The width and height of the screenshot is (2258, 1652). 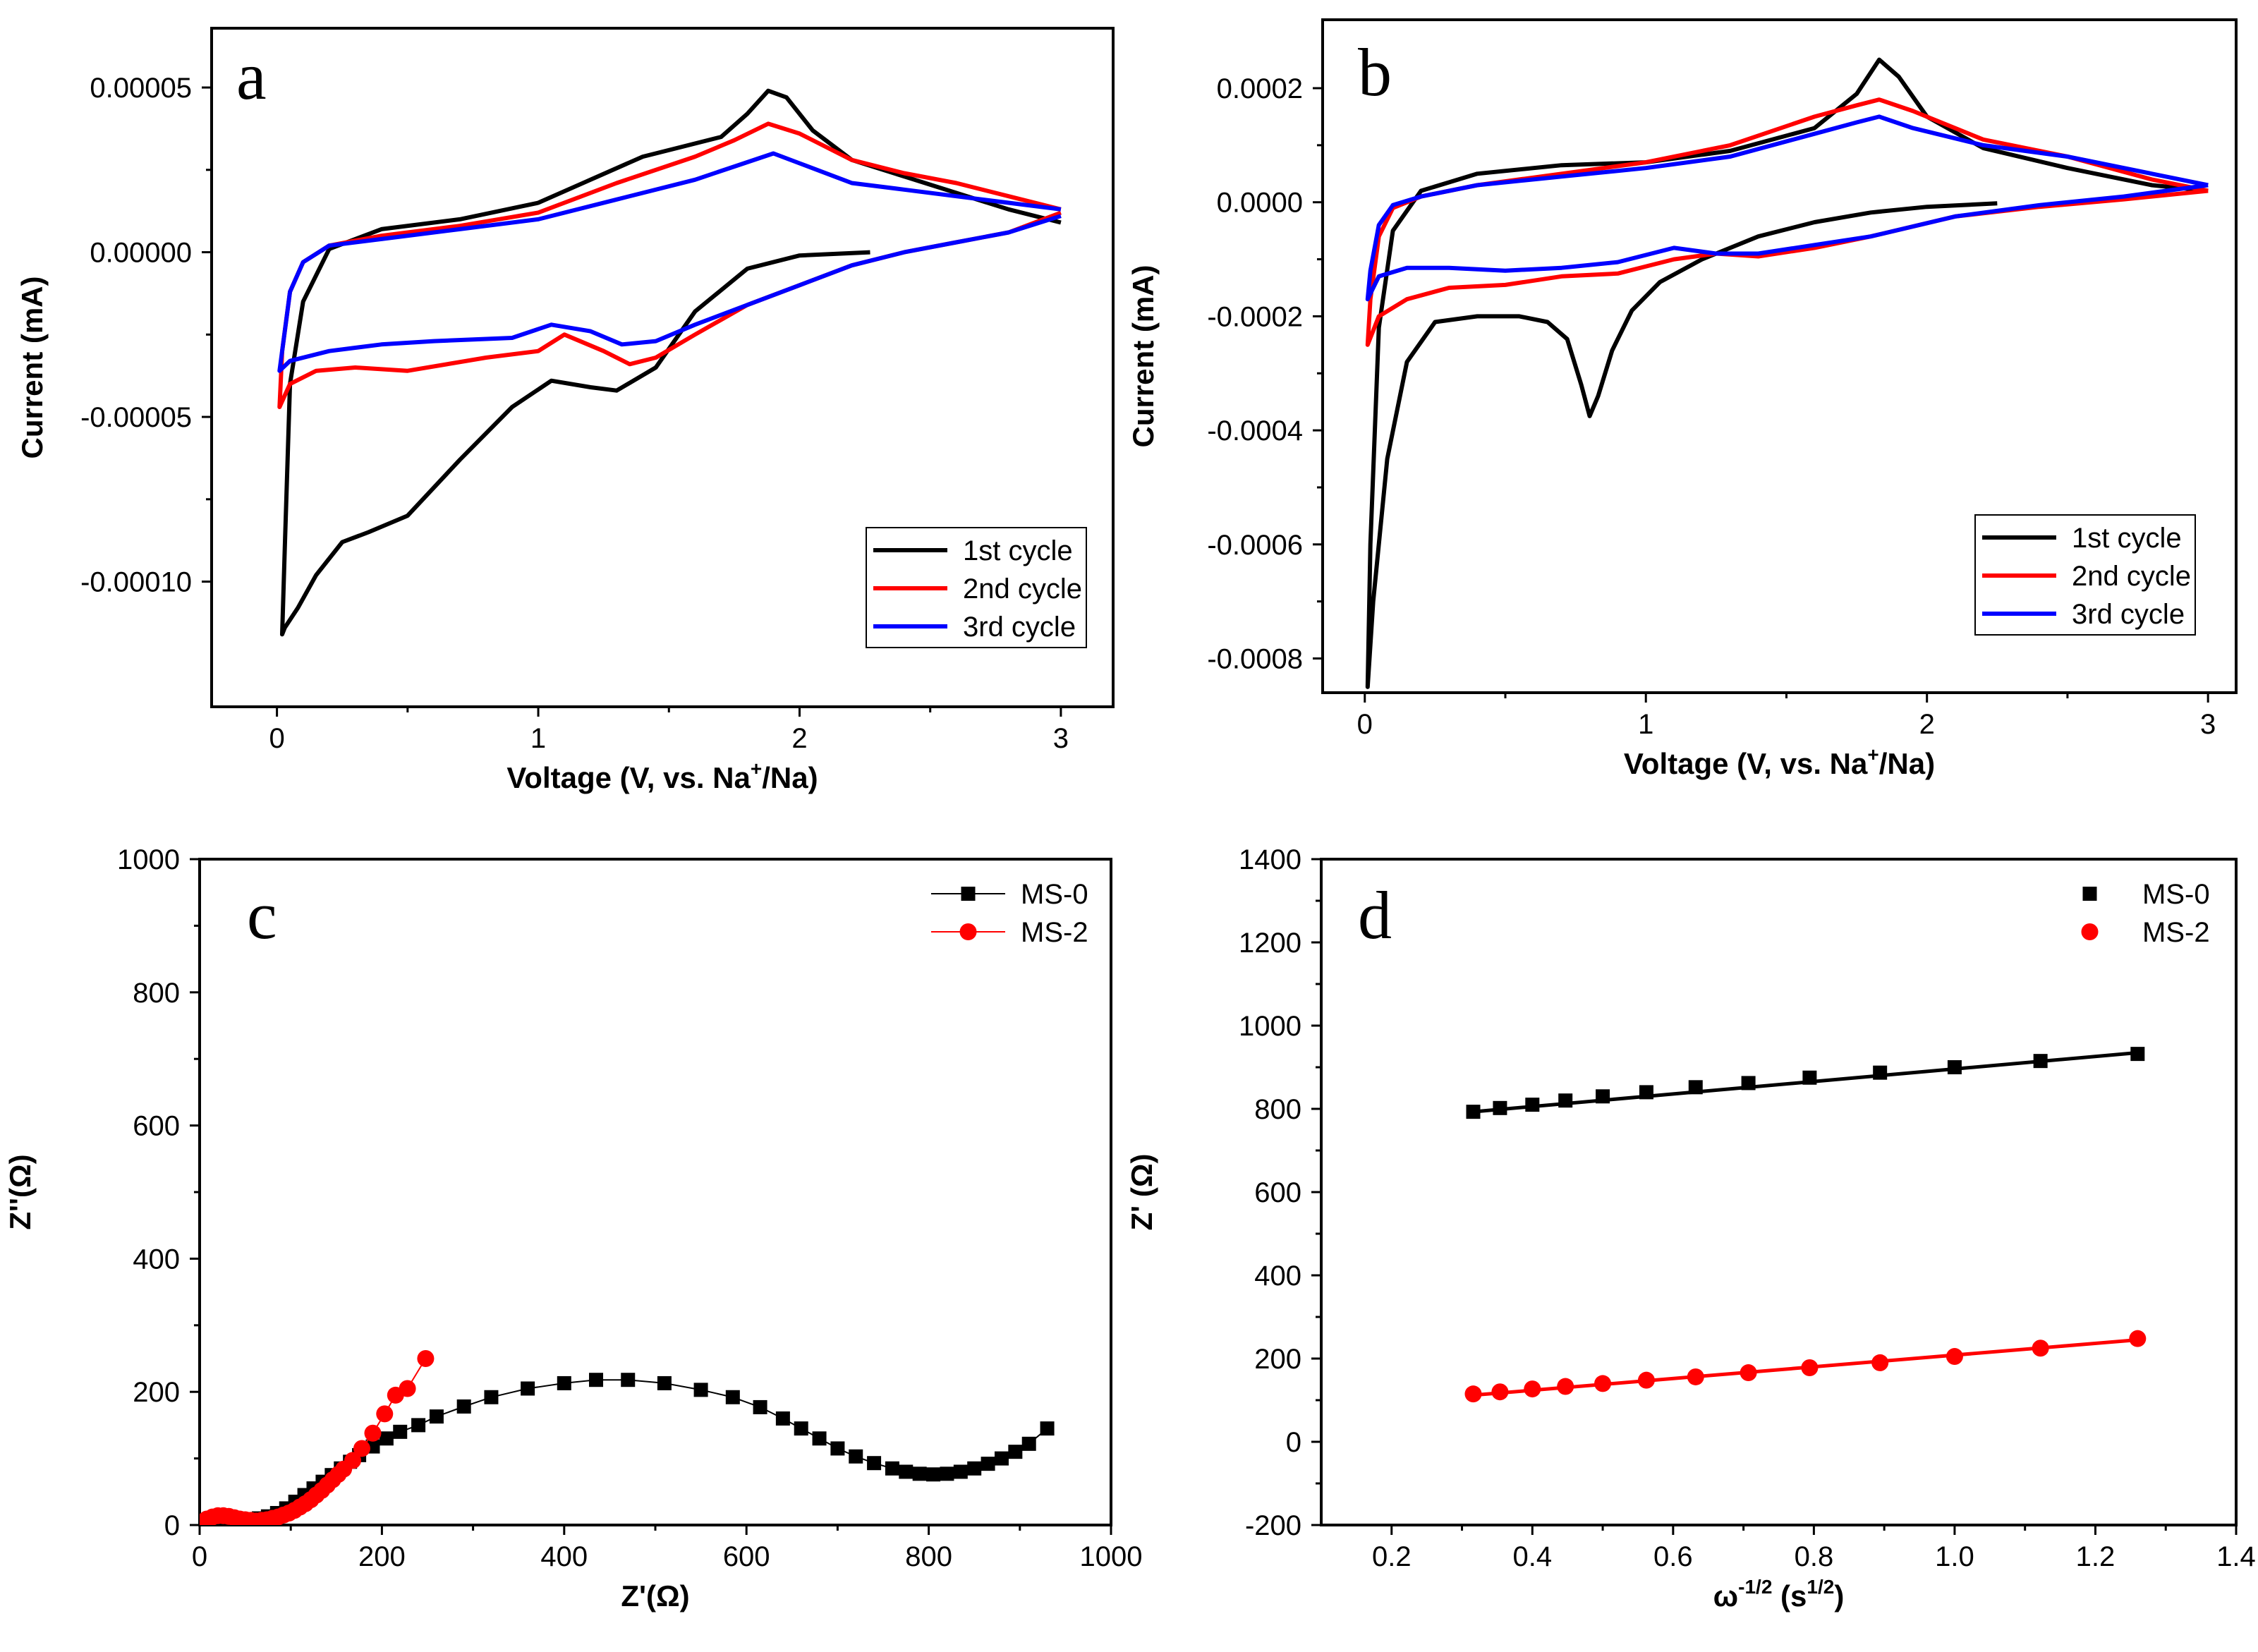 What do you see at coordinates (1726, 1596) in the screenshot?
I see `x-axis-label-main: ω` at bounding box center [1726, 1596].